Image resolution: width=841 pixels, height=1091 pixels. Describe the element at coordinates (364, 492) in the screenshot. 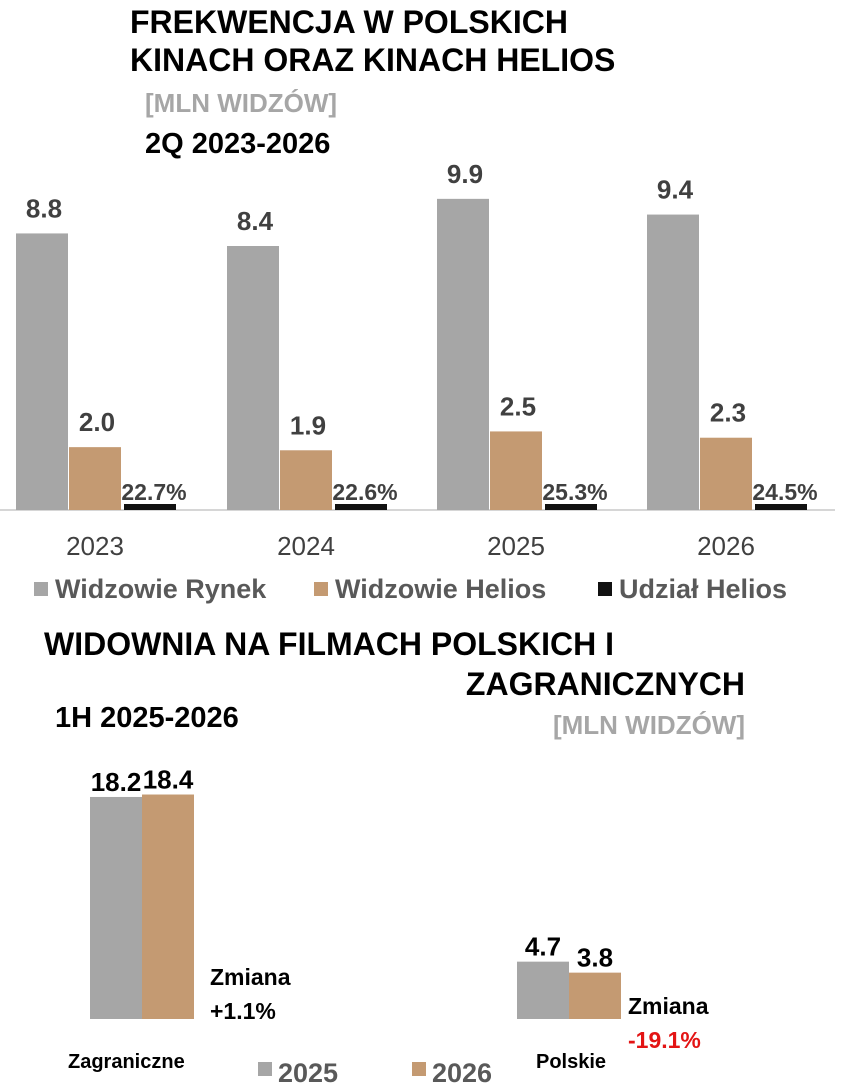

I see `data-label-share-2024: 22.6%` at that location.